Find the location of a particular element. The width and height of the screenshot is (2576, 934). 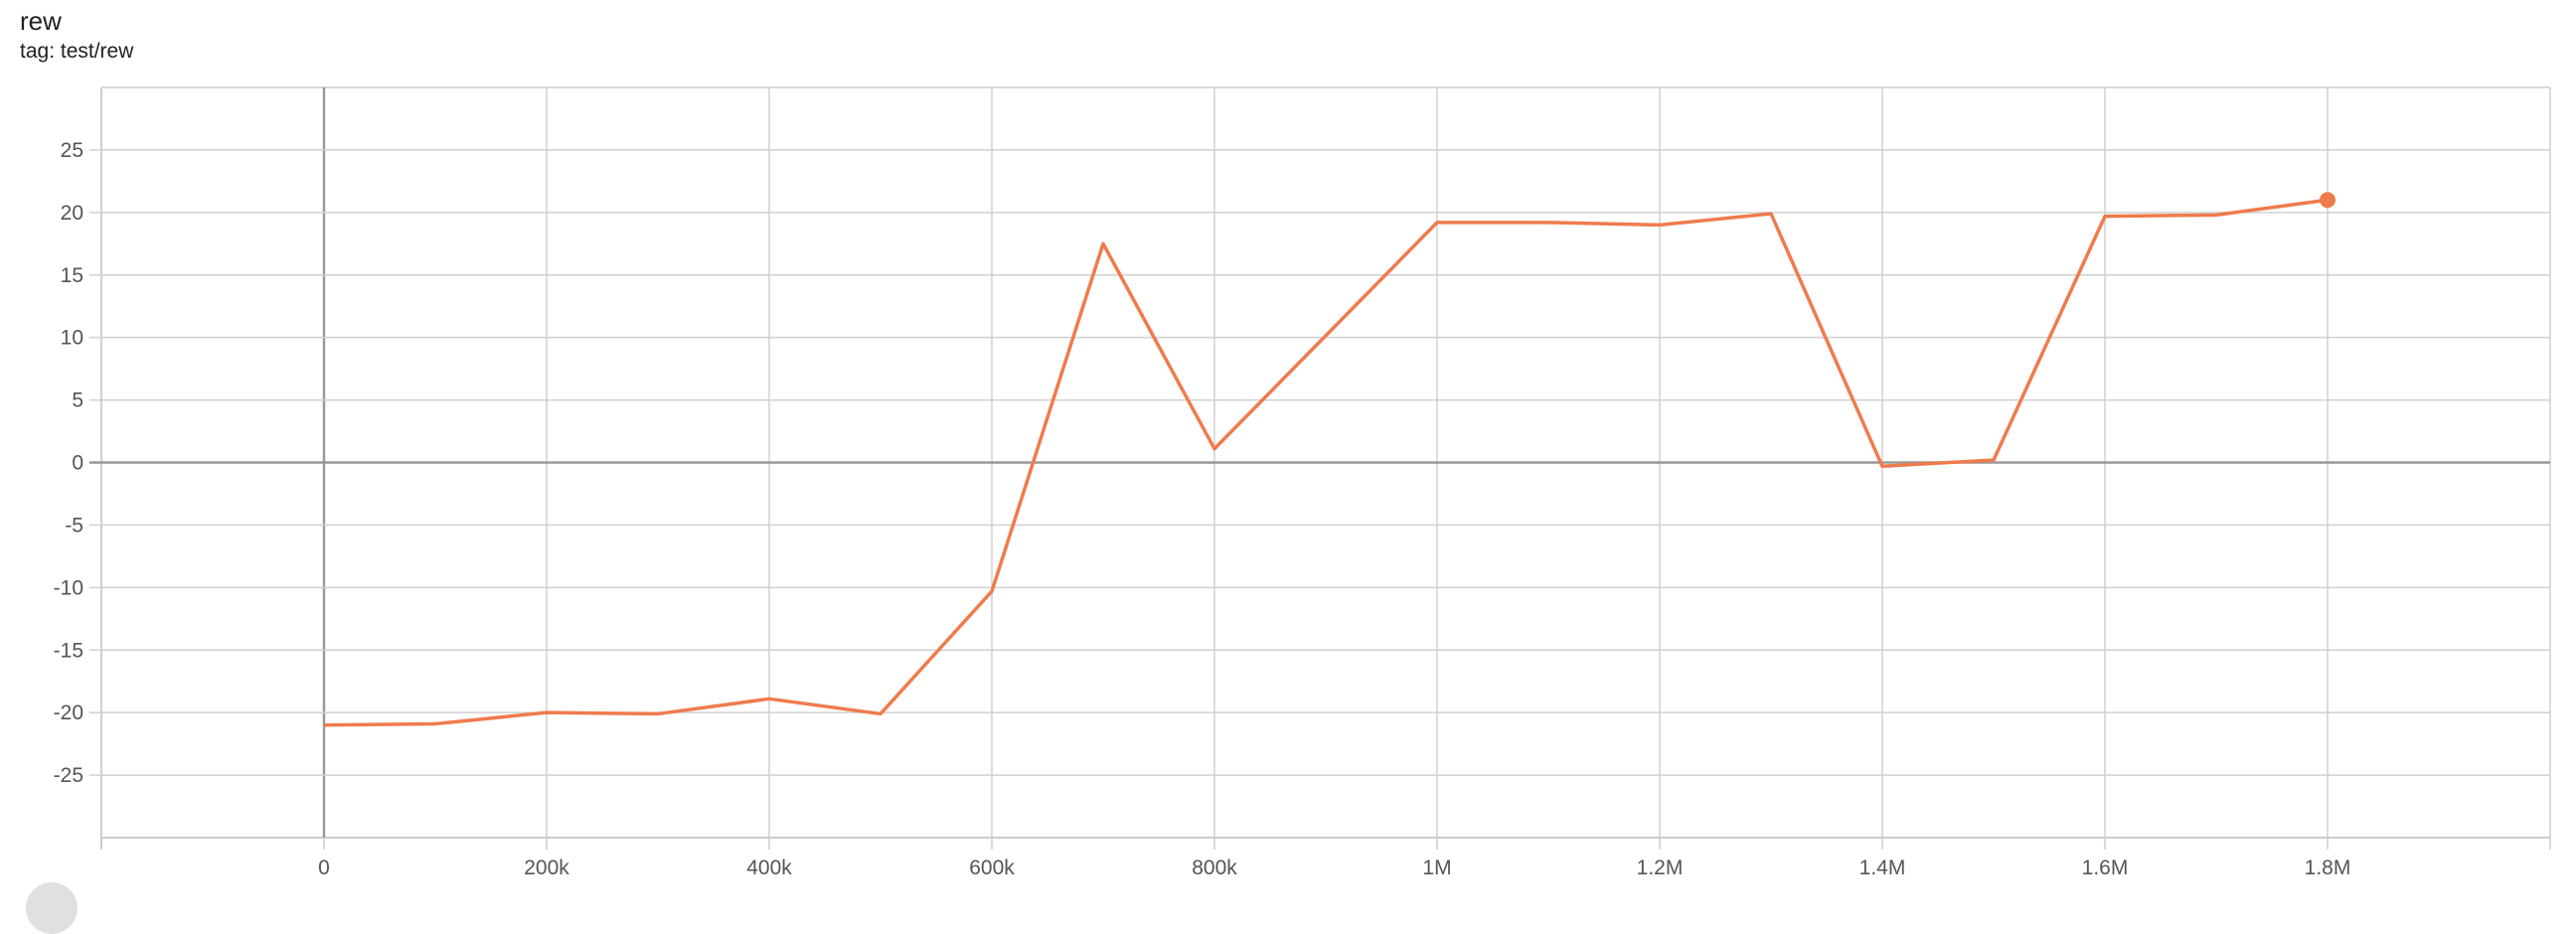

y-tick-label: -20 is located at coordinates (68, 713).